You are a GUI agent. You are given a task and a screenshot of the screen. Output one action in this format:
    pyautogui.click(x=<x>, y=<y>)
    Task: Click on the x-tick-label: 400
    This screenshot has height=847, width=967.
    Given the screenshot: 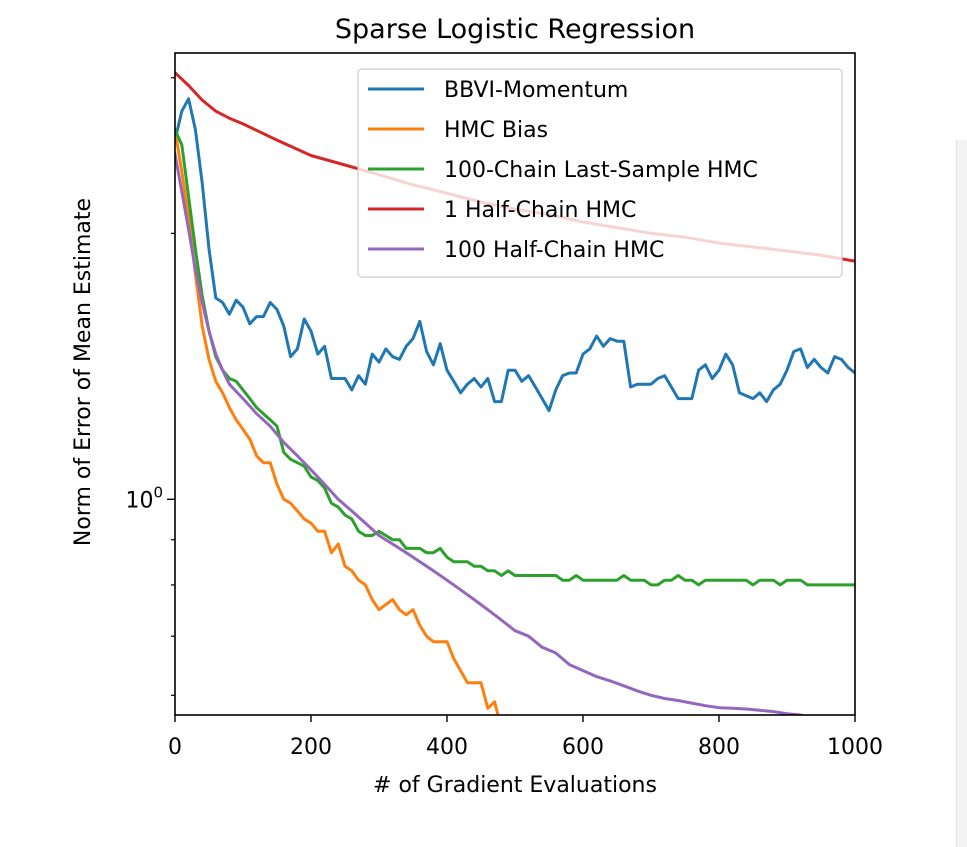 What is the action you would take?
    pyautogui.click(x=447, y=747)
    